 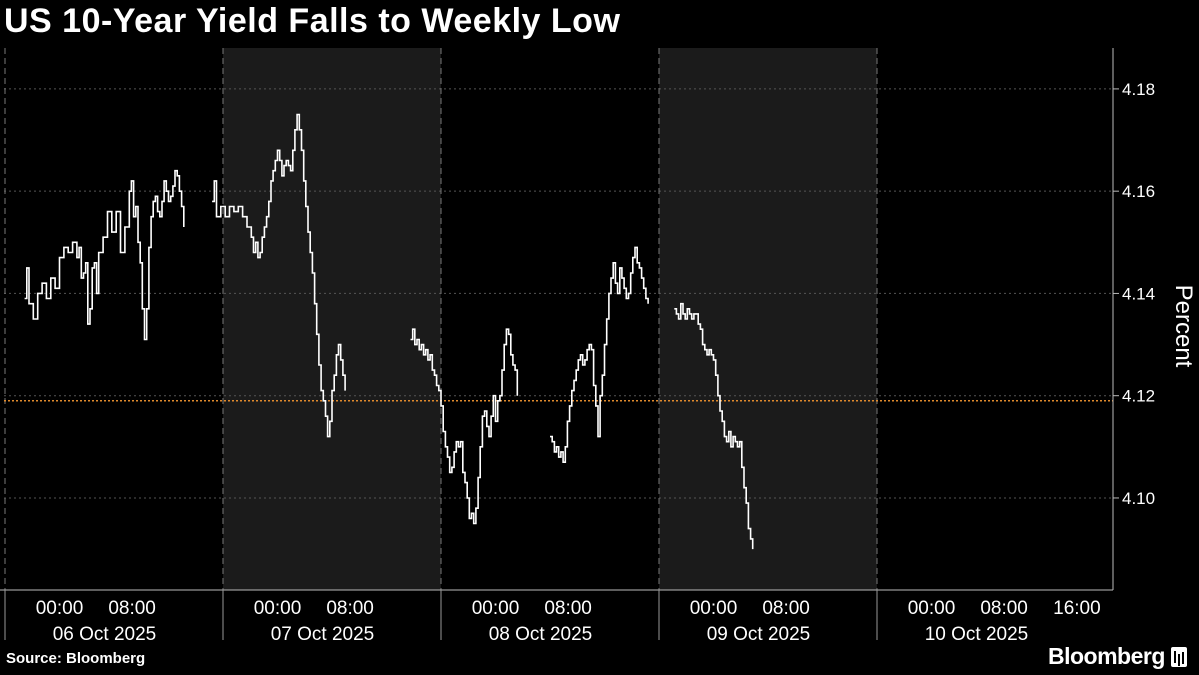 What do you see at coordinates (1138, 293) in the screenshot?
I see `y-tick-label: 4.14` at bounding box center [1138, 293].